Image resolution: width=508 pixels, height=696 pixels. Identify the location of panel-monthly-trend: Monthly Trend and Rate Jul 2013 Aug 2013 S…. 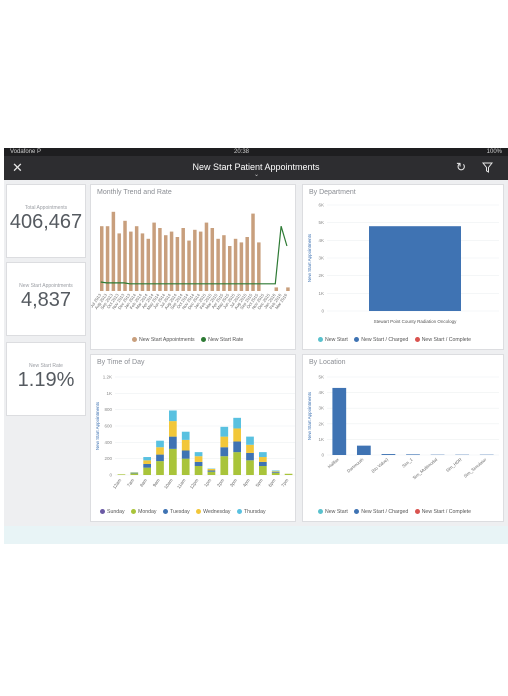
(193, 267).